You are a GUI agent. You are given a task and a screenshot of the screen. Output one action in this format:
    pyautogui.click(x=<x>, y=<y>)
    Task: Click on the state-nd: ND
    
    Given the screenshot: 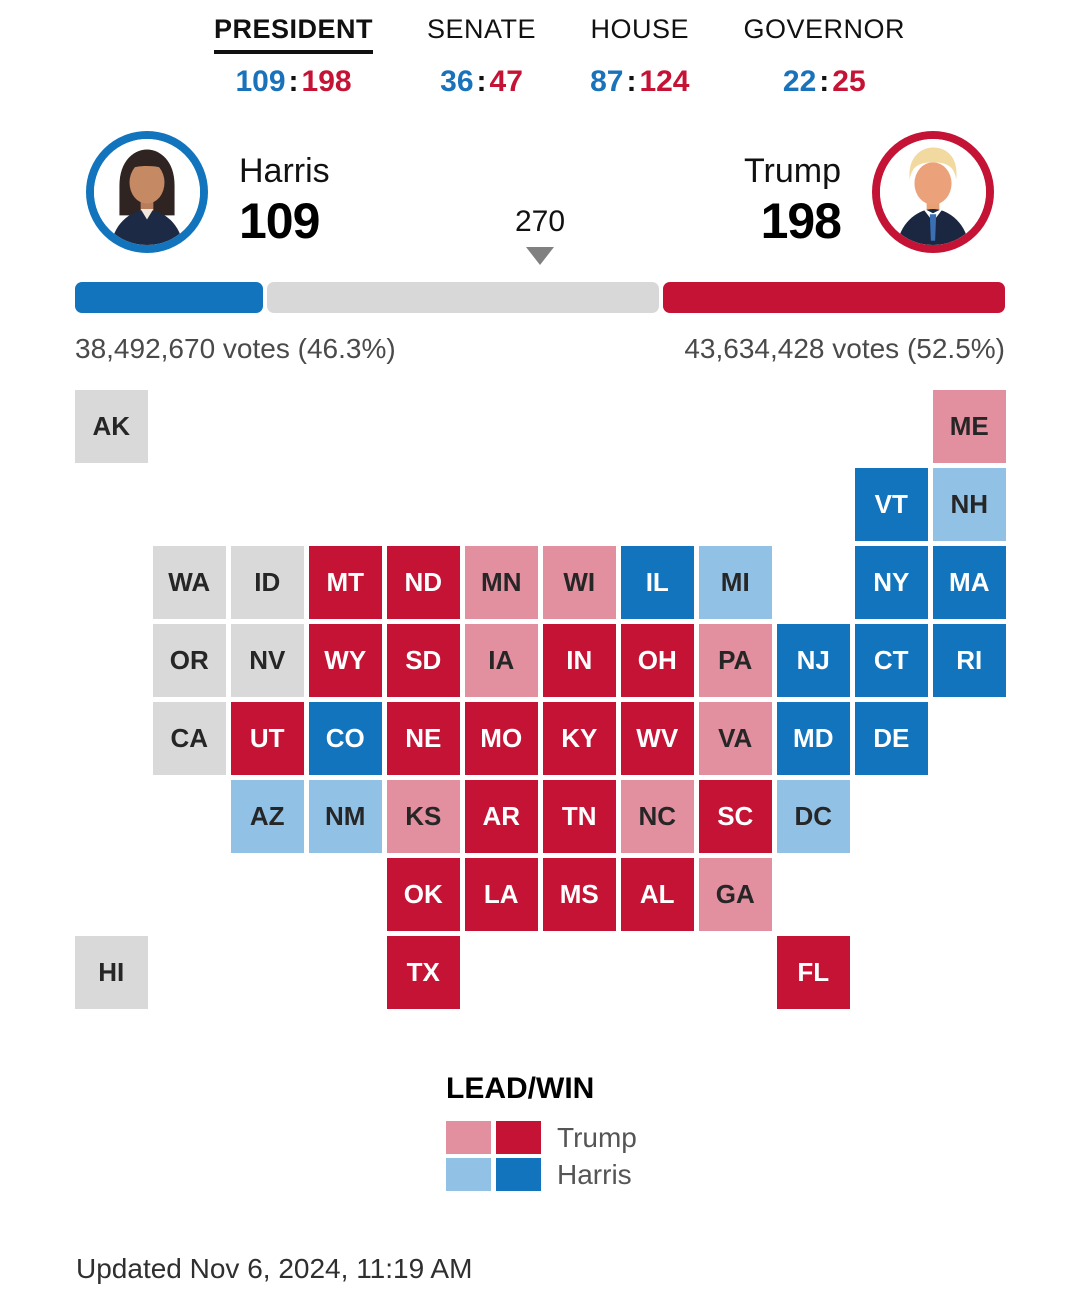 What is the action you would take?
    pyautogui.click(x=423, y=582)
    